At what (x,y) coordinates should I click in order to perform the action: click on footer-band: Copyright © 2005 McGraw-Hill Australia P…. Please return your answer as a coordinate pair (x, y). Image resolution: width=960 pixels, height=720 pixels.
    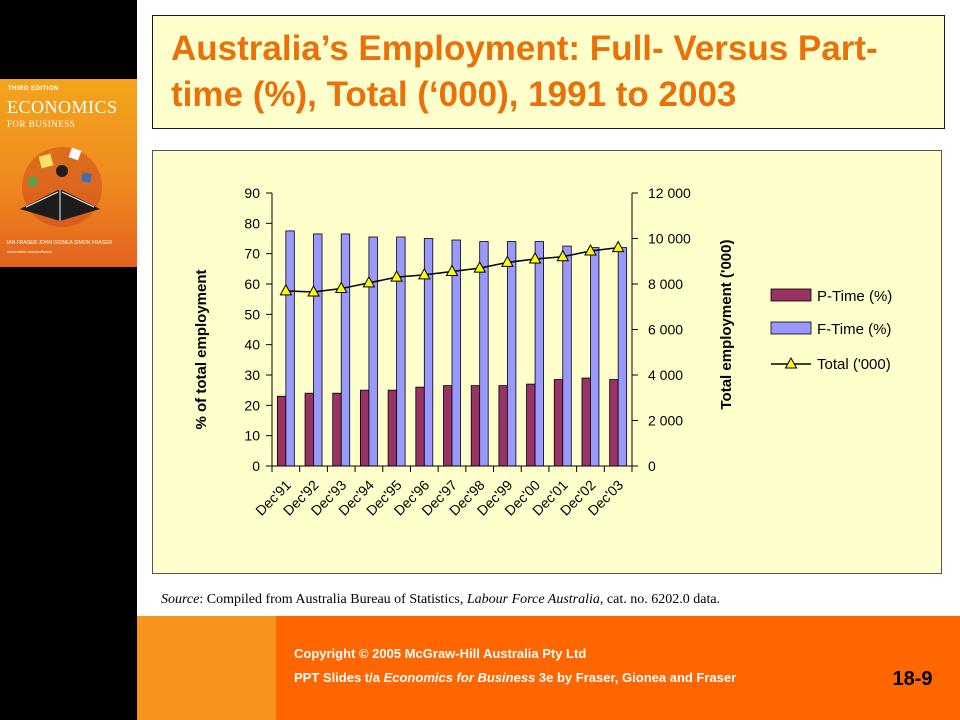
    Looking at the image, I should click on (501, 668).